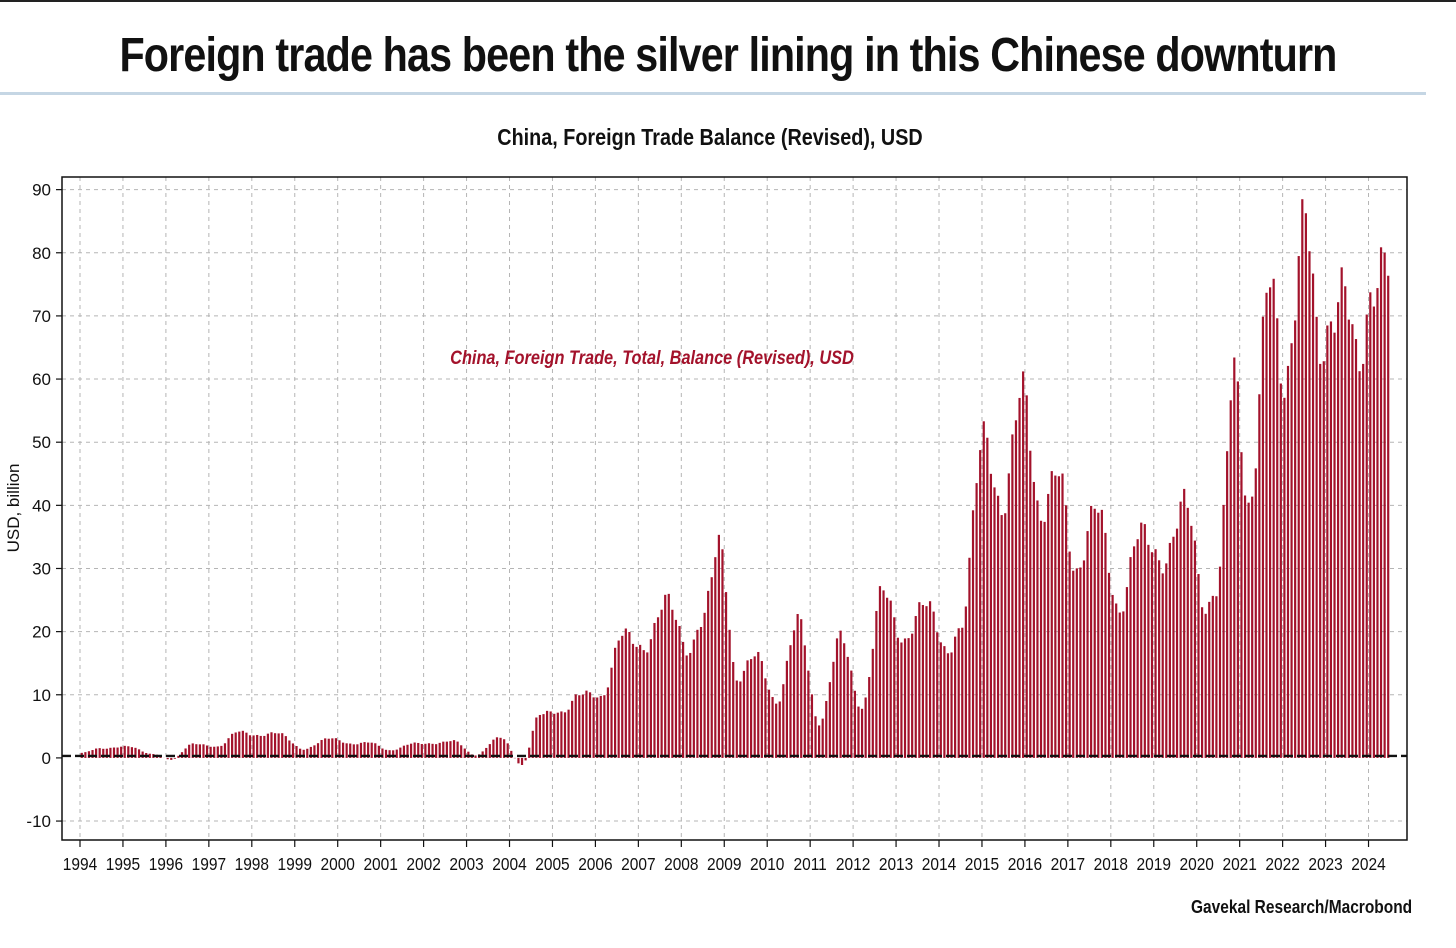  Describe the element at coordinates (123, 864) in the screenshot. I see `x-tick-label: 1995` at that location.